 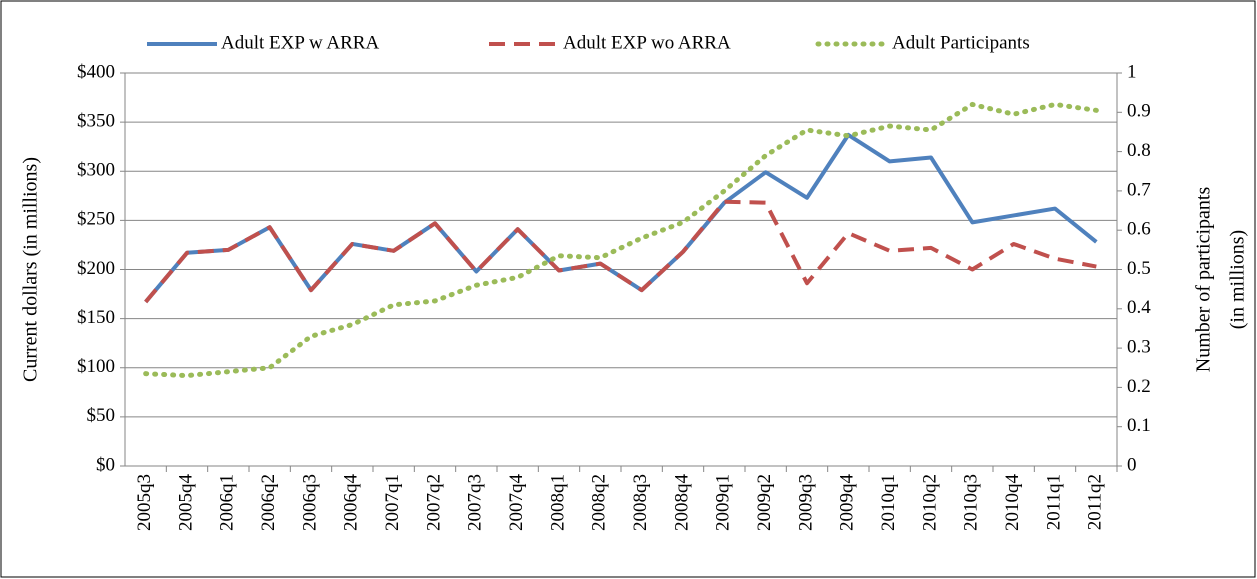 What do you see at coordinates (1132, 464) in the screenshot?
I see `y2-tick-label: 0` at bounding box center [1132, 464].